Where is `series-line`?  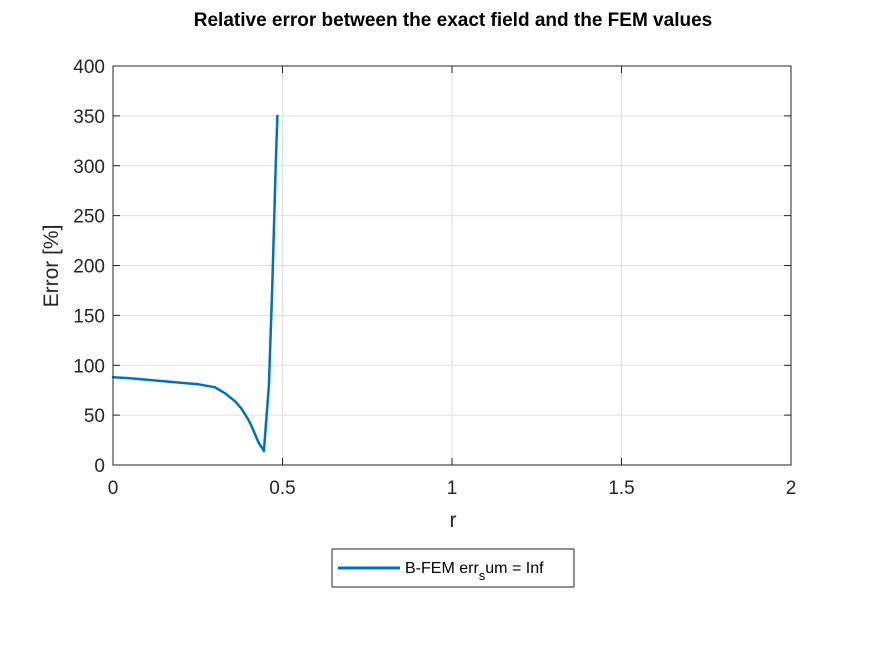
series-line is located at coordinates (195, 283).